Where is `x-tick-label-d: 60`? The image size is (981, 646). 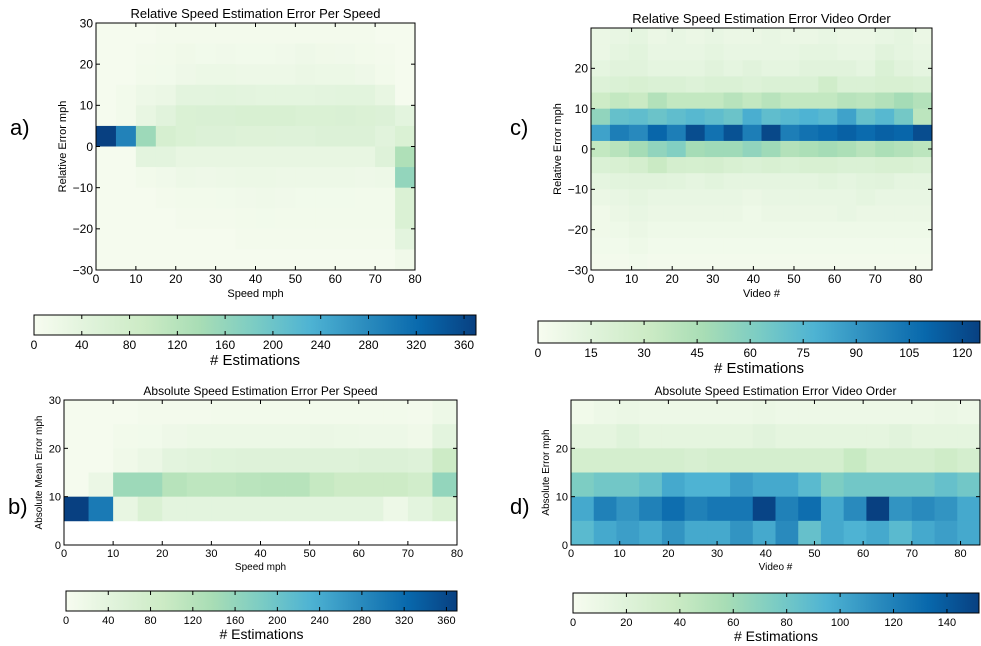 x-tick-label-d: 60 is located at coordinates (863, 554).